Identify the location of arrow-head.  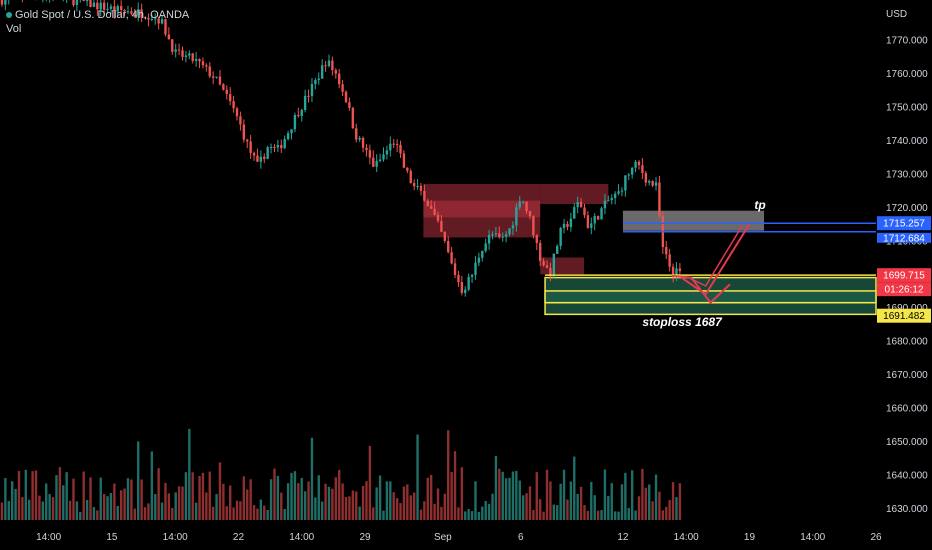
(701, 289).